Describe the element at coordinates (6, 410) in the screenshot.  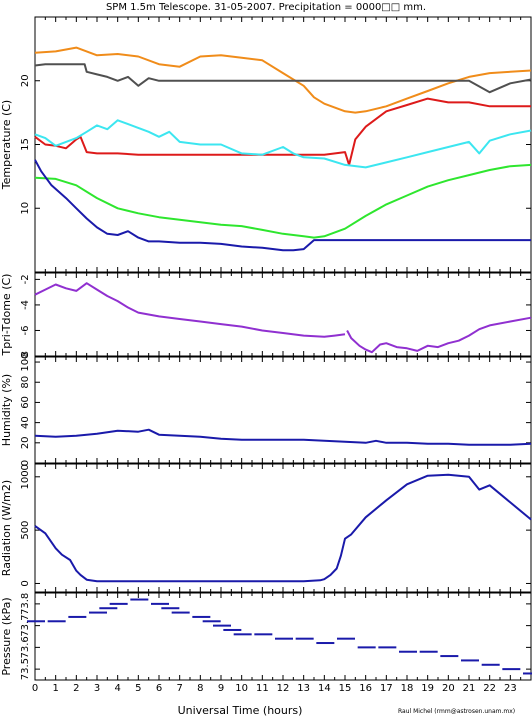
I see `y-axis-label: Humidity (%)` at that location.